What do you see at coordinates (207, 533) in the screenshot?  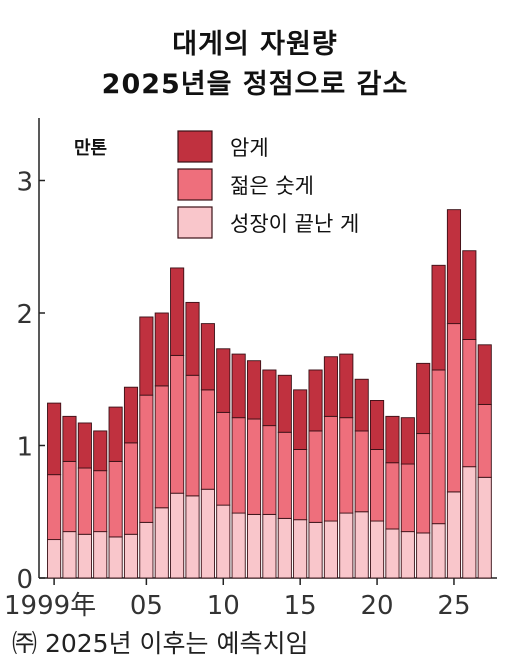 I see `bar-segment-2009-s0` at bounding box center [207, 533].